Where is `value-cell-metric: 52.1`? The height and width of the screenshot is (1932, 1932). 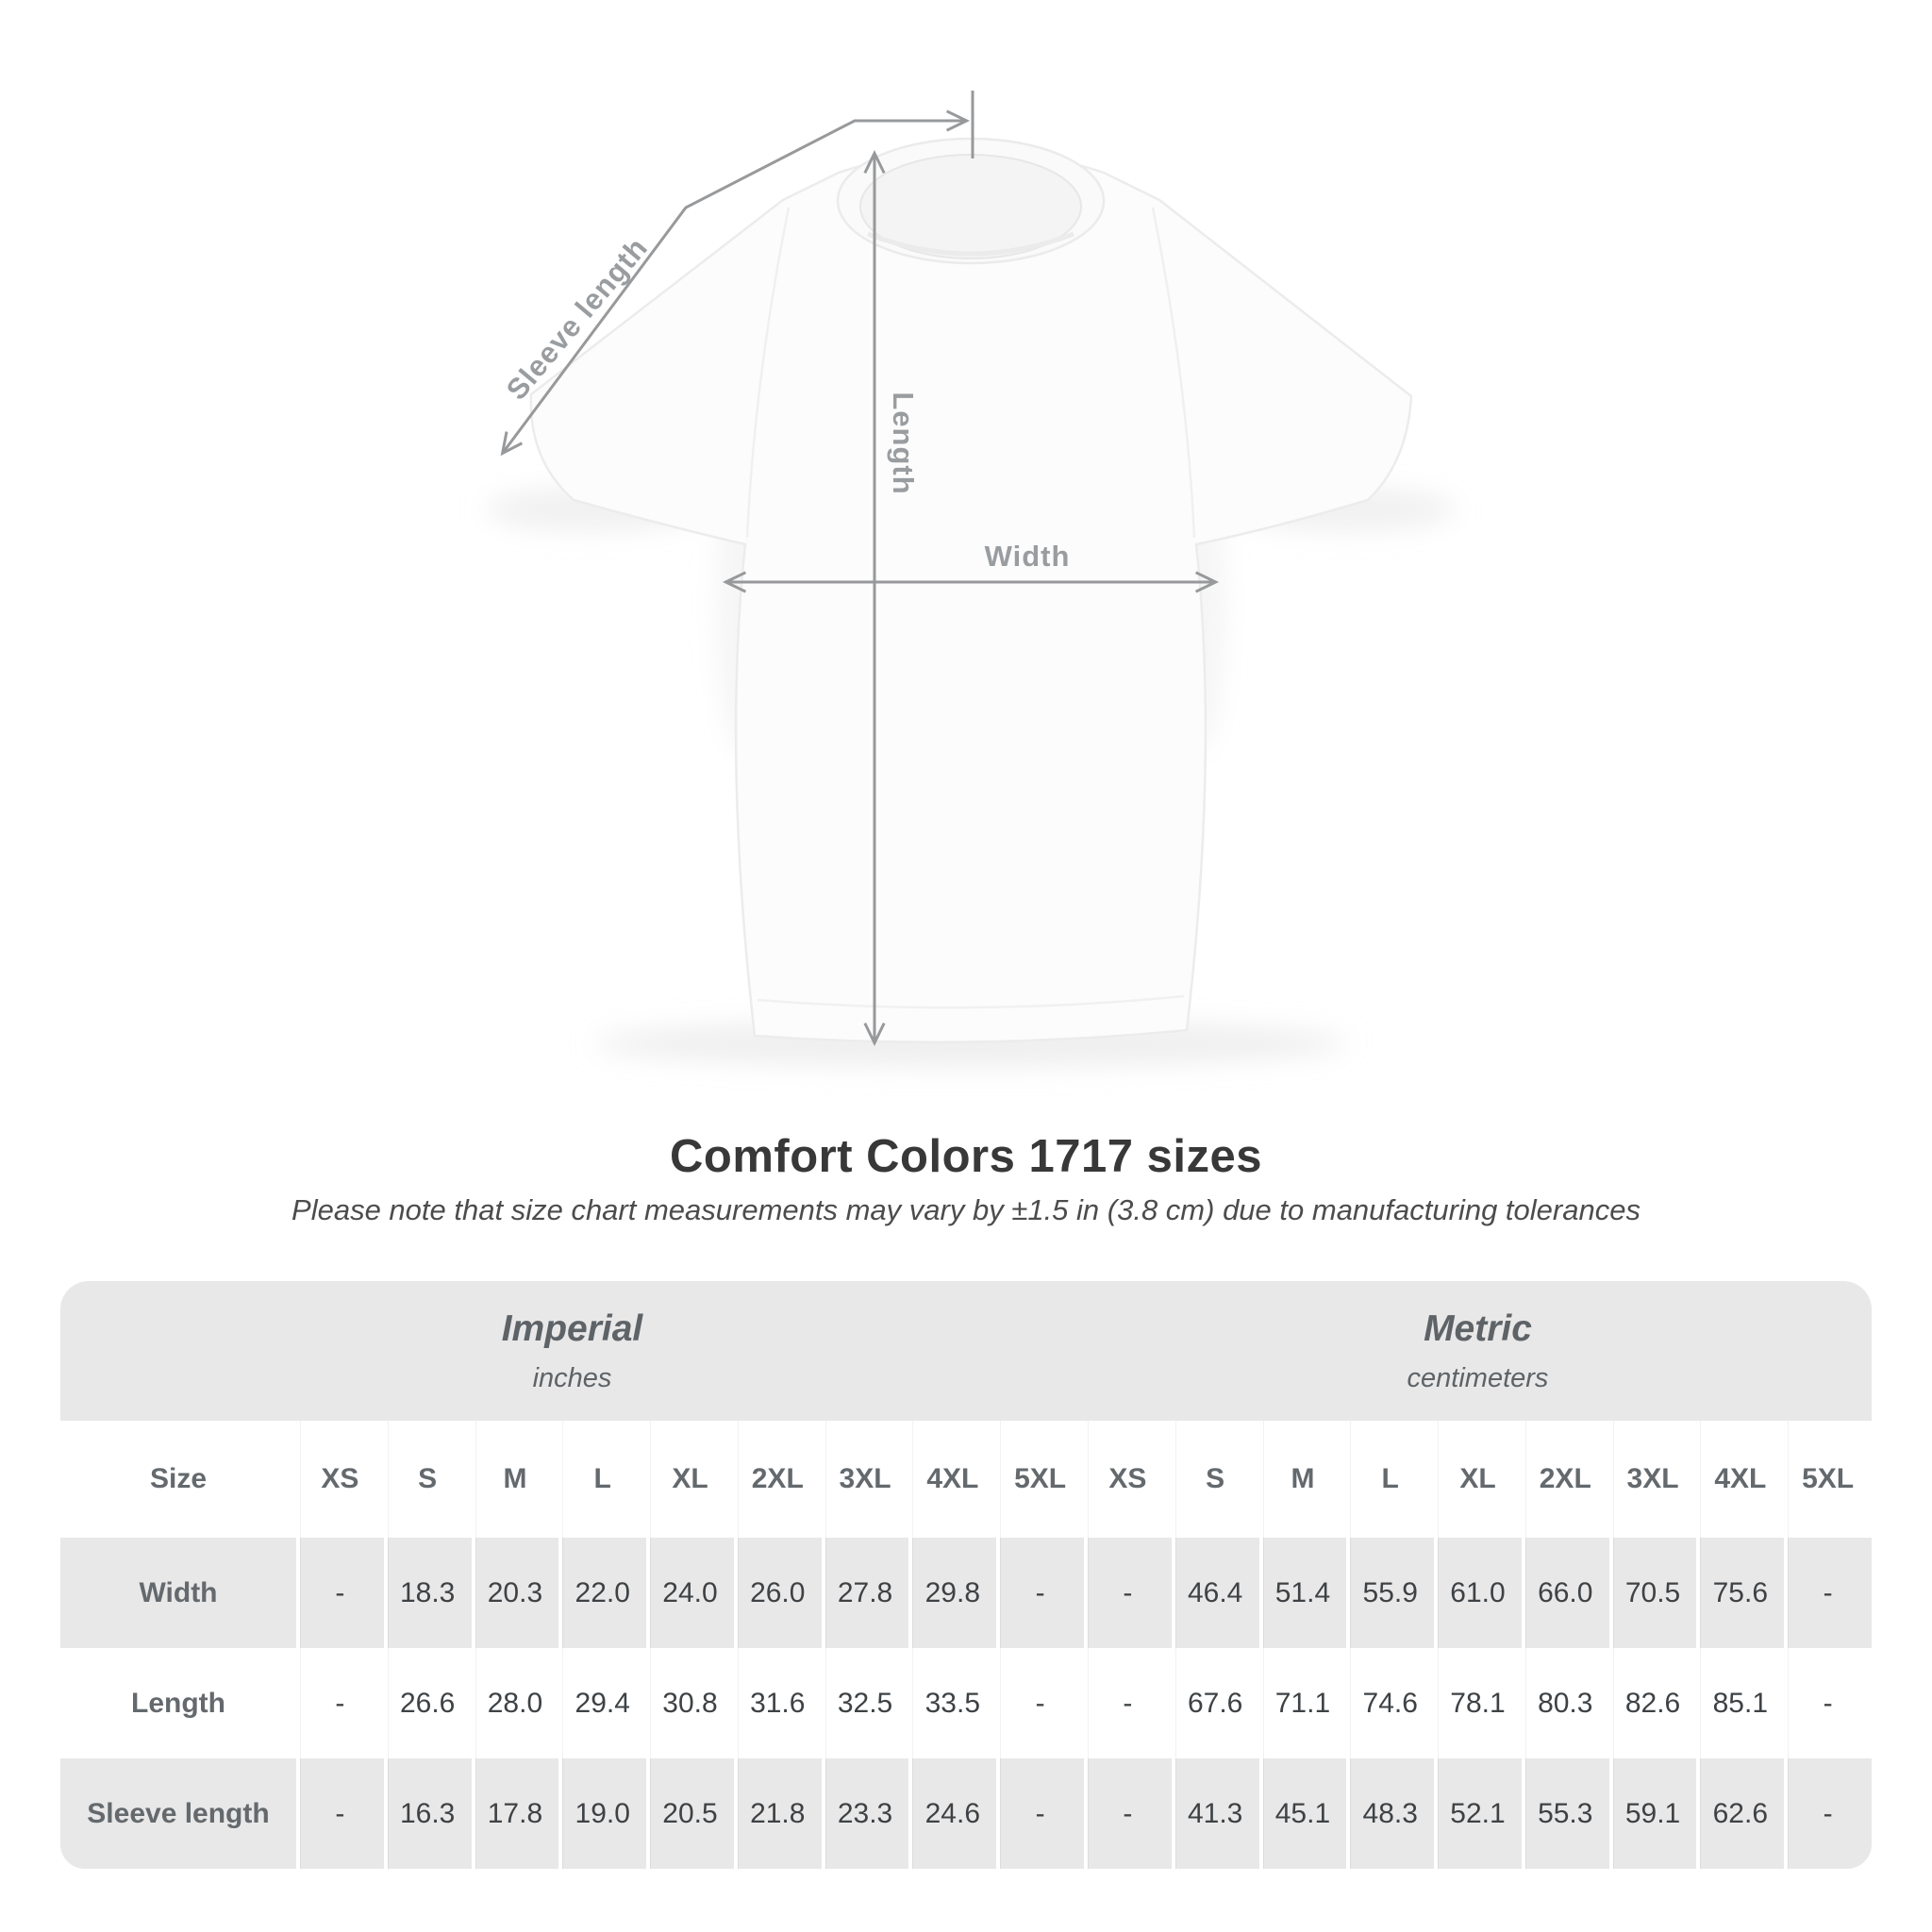 value-cell-metric: 52.1 is located at coordinates (1478, 1814).